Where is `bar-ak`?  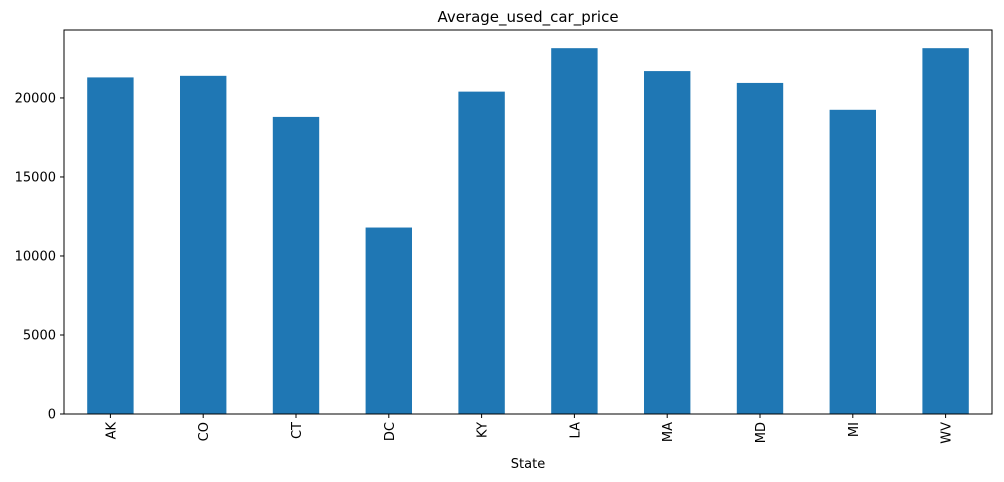 bar-ak is located at coordinates (110, 245).